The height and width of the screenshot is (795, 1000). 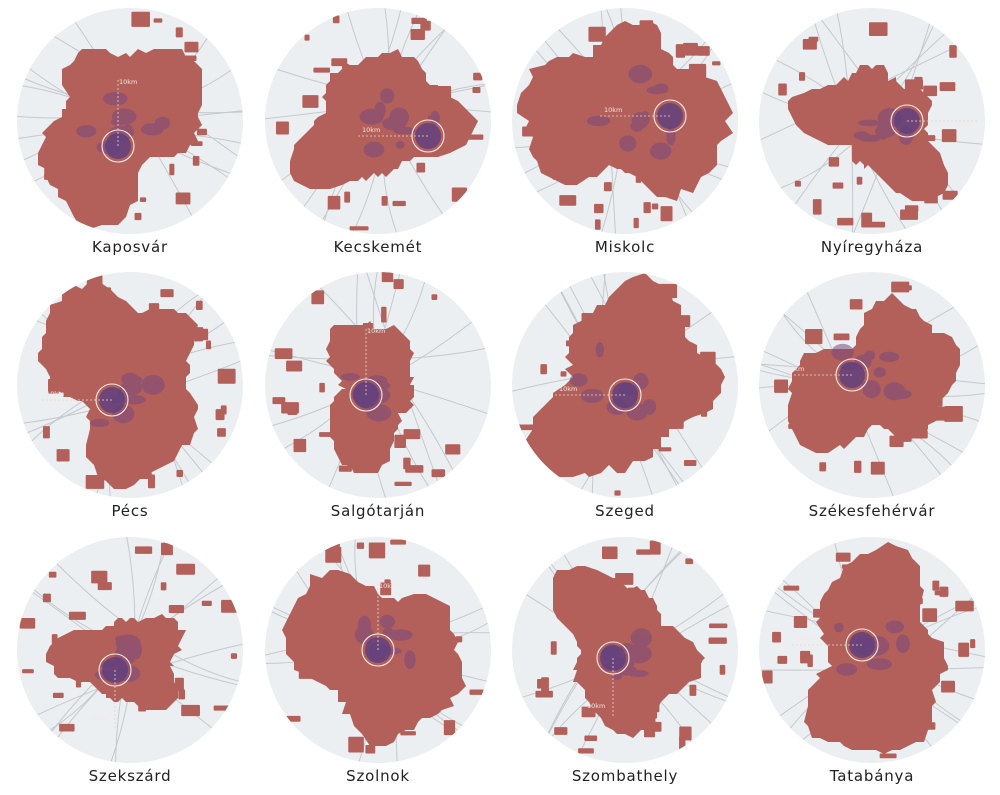 I want to click on city-name-label: Szolnok, so click(x=378, y=776).